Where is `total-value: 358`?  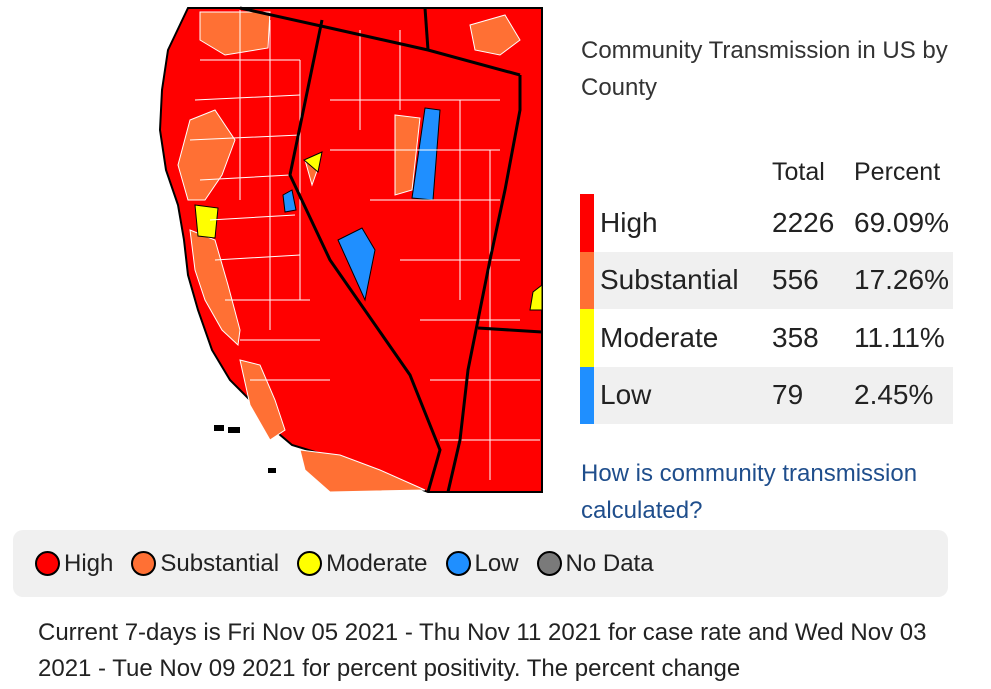 total-value: 358 is located at coordinates (795, 337).